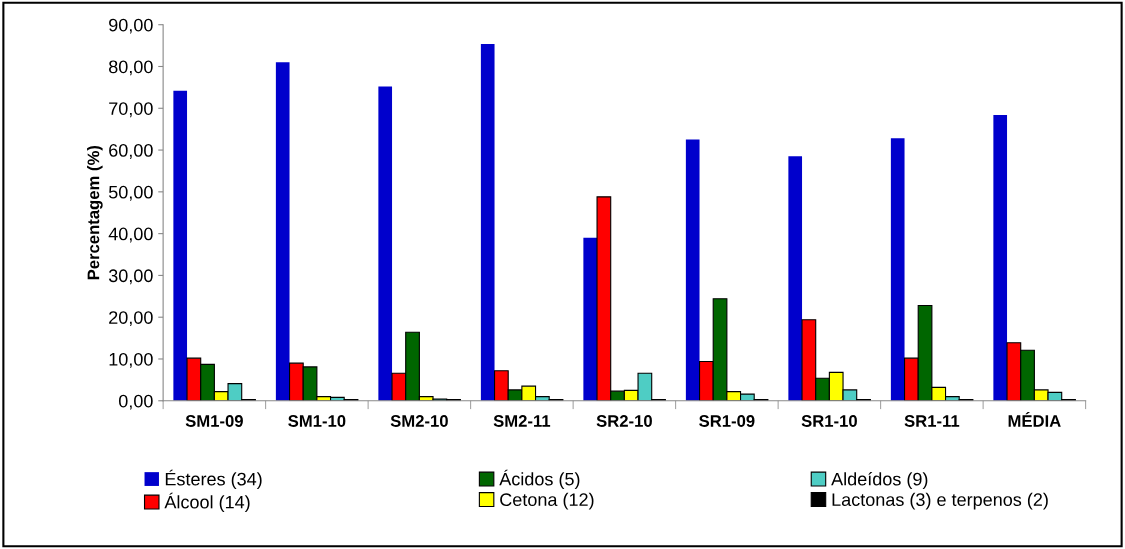  What do you see at coordinates (1034, 419) in the screenshot?
I see `x-tick-label: MÉDIA` at bounding box center [1034, 419].